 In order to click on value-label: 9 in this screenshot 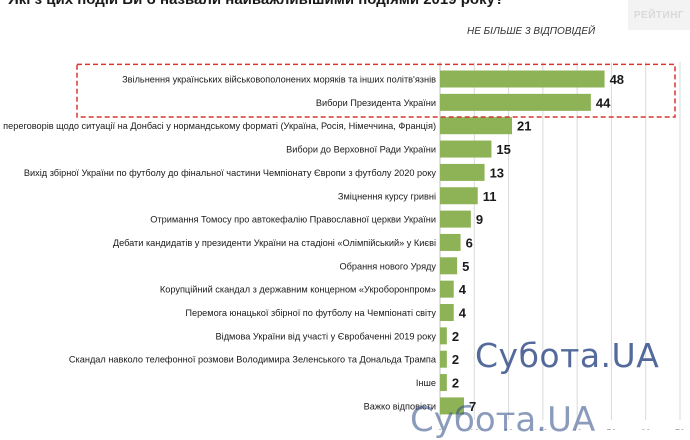, I will do `click(479, 219)`.